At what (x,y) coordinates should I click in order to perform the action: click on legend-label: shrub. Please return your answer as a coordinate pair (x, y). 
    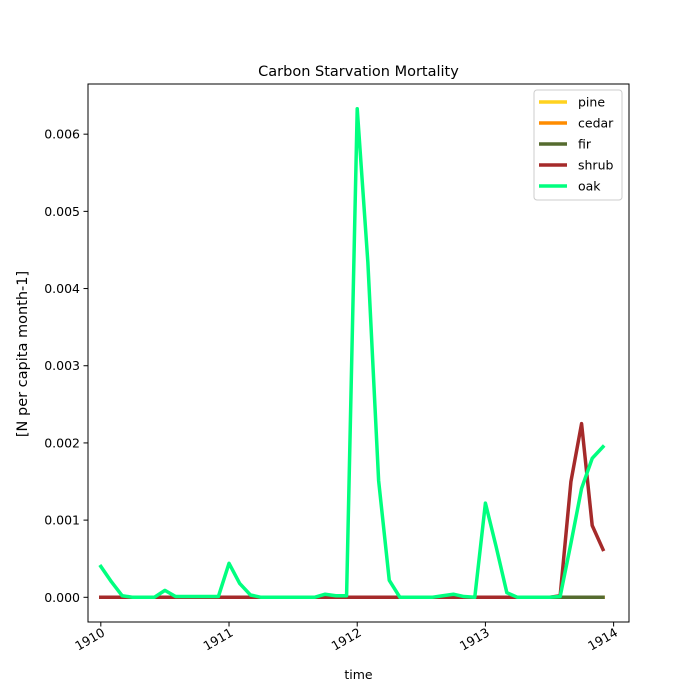
    Looking at the image, I should click on (595, 165).